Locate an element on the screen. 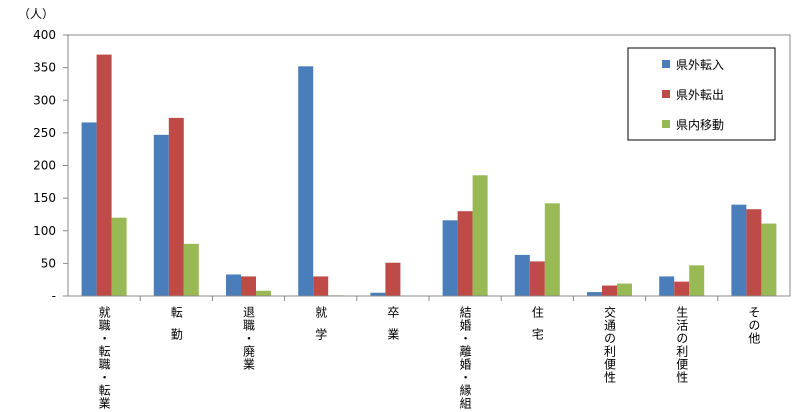  legend-label: 県外転入 is located at coordinates (700, 65).